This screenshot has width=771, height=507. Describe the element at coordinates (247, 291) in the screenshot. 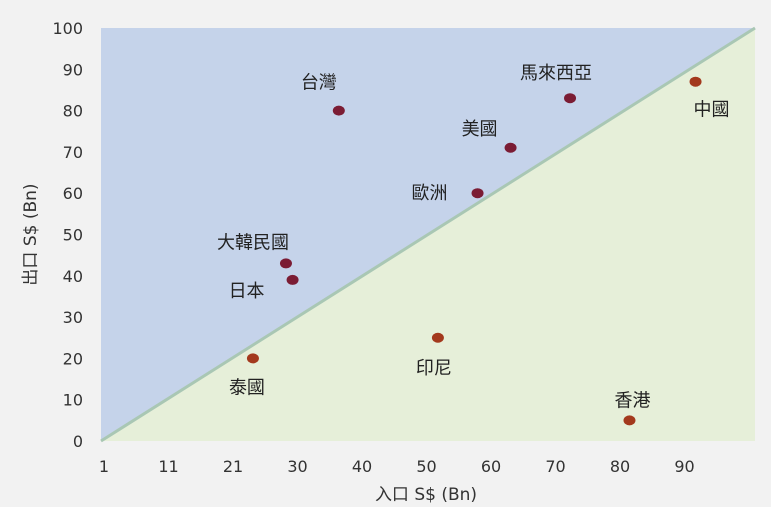

I see `data-point-label: 日本` at that location.